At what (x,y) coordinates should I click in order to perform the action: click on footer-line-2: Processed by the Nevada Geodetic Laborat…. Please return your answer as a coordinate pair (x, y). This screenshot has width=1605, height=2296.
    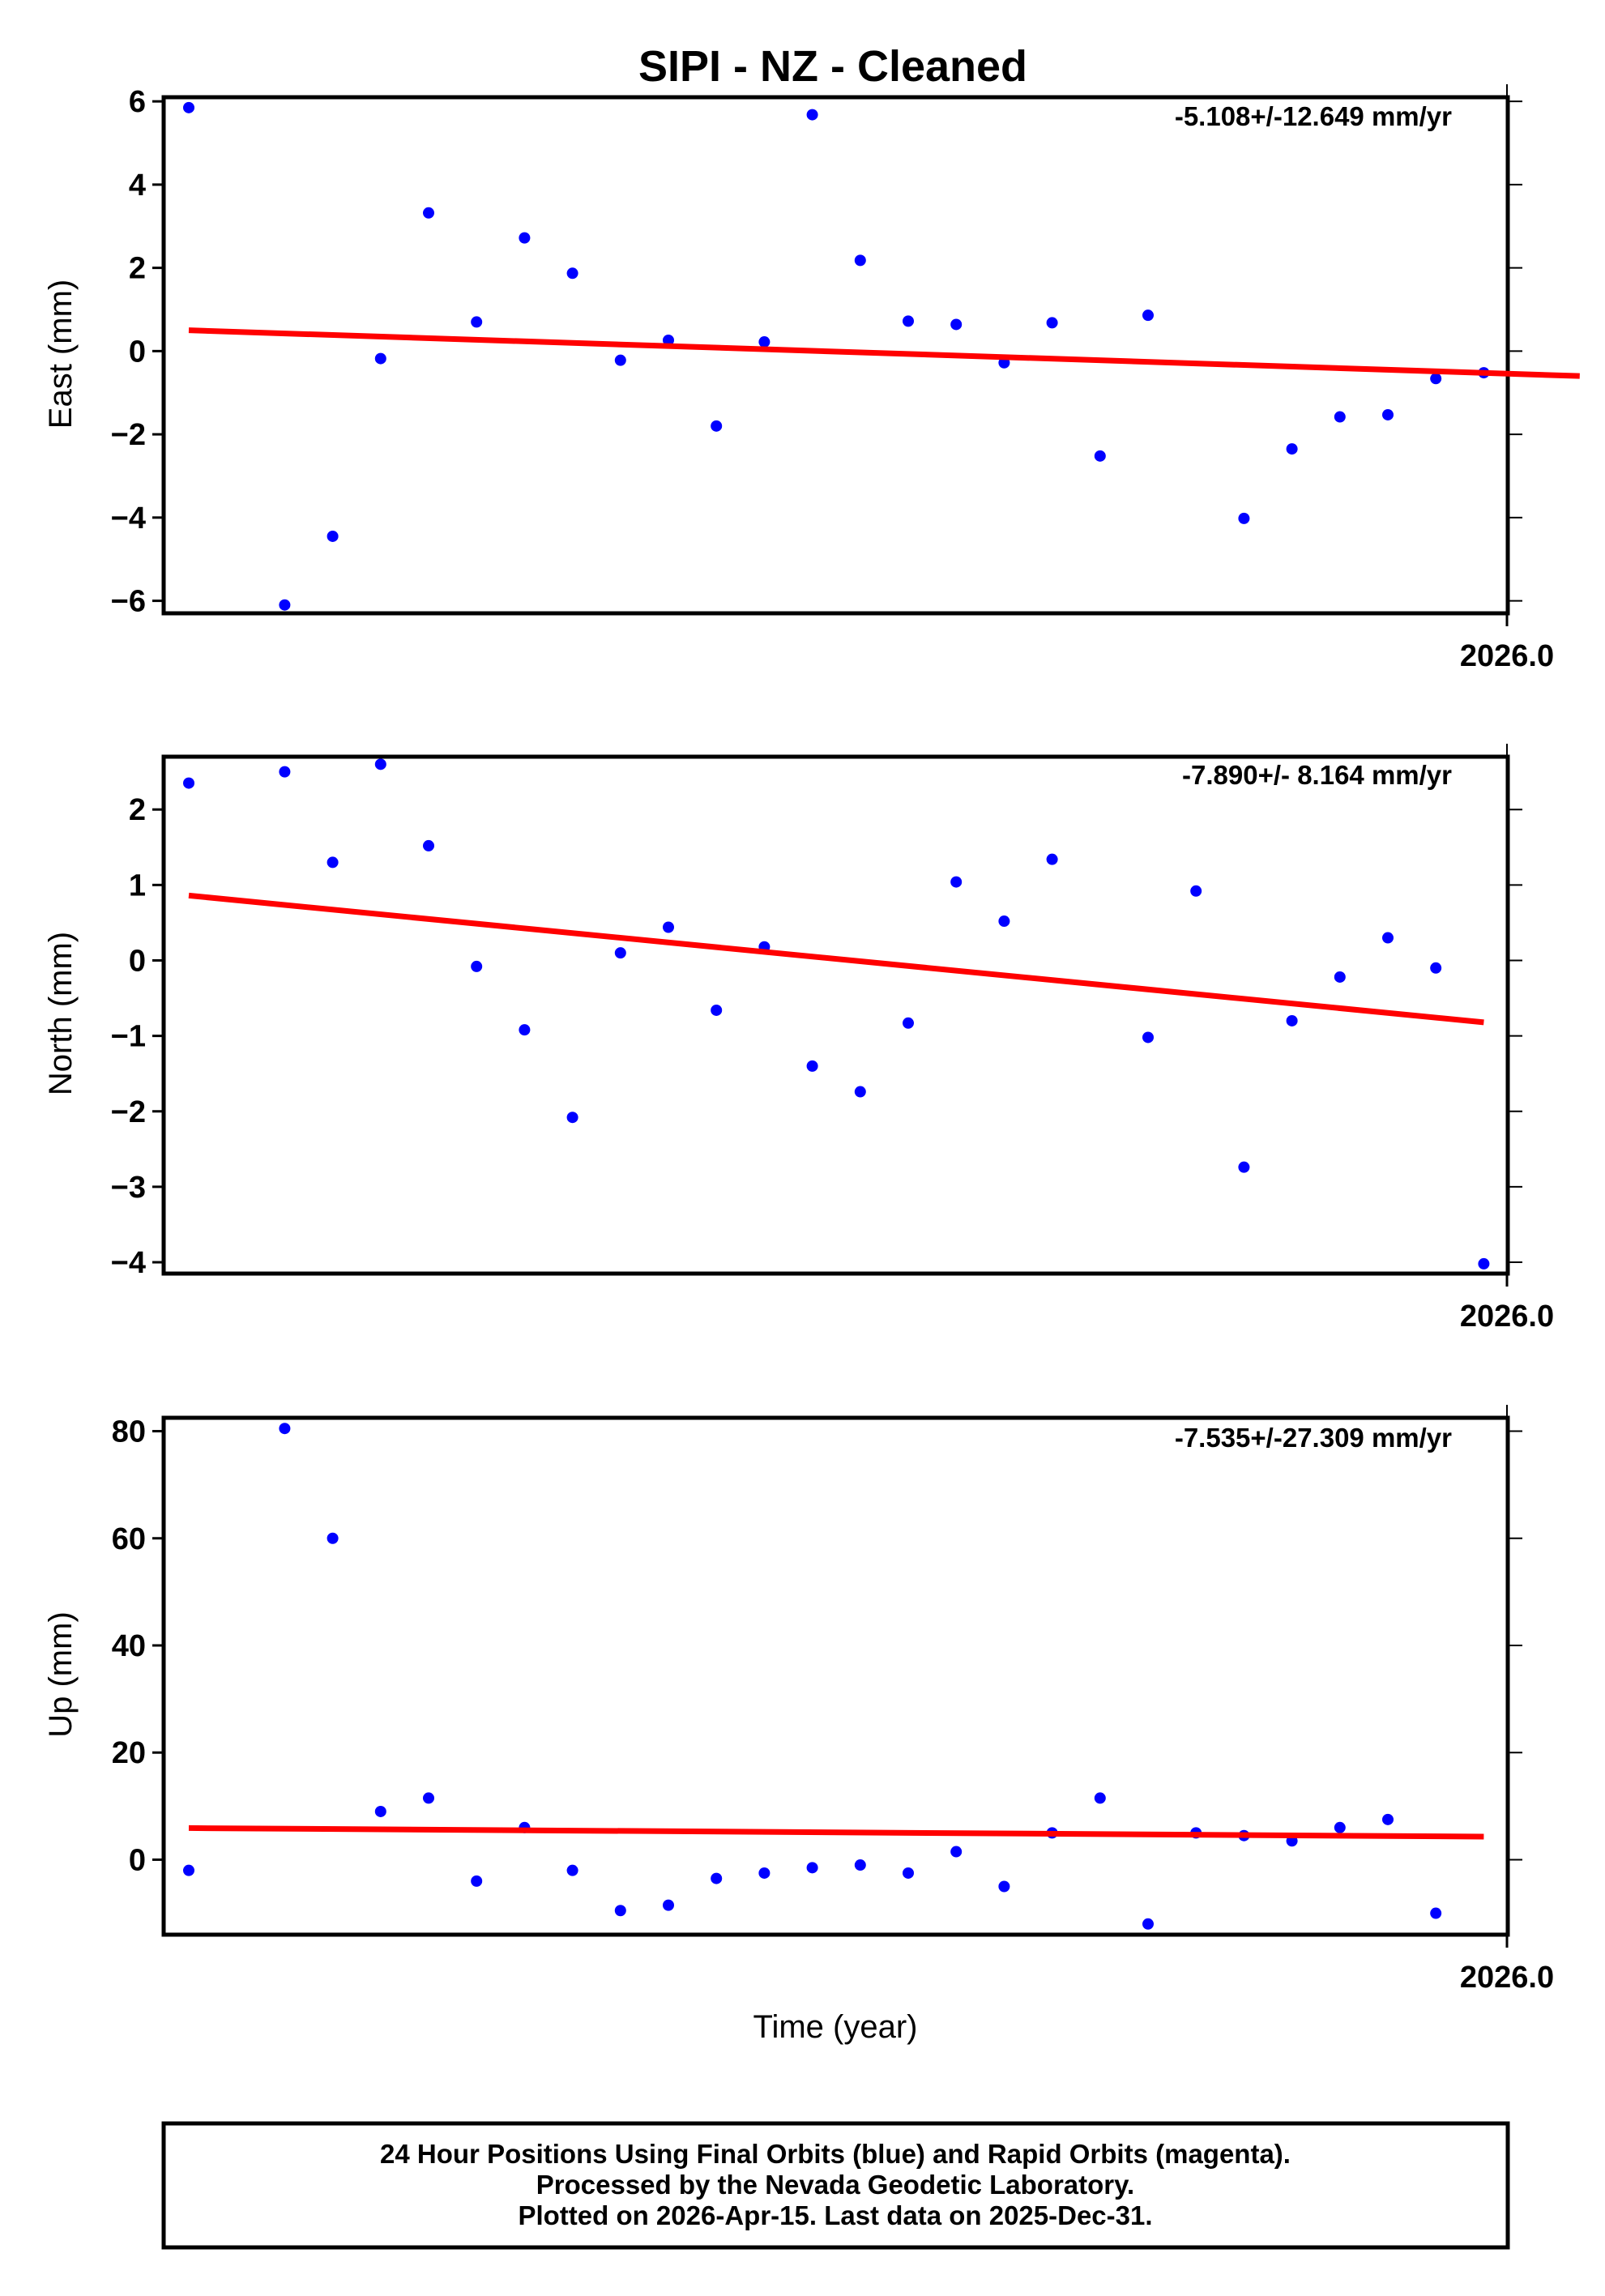
    Looking at the image, I should click on (835, 2185).